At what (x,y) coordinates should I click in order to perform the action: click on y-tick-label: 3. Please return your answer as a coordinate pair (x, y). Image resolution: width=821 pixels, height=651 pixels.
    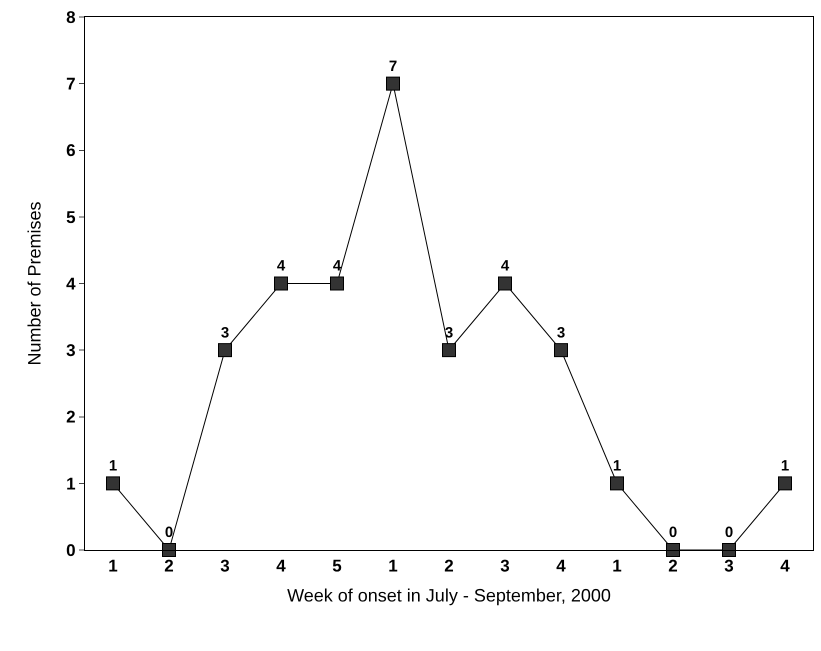
    Looking at the image, I should click on (71, 350).